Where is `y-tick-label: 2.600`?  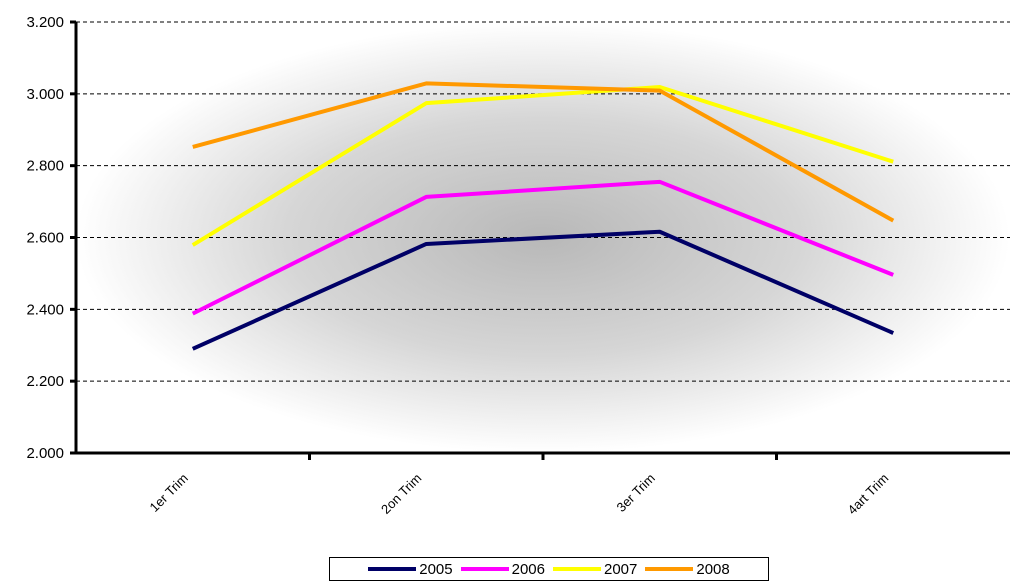
y-tick-label: 2.600 is located at coordinates (45, 238).